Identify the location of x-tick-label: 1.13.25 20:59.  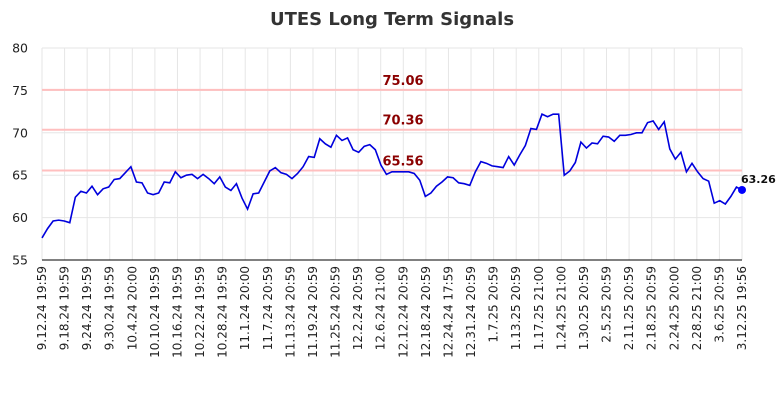
(516, 308).